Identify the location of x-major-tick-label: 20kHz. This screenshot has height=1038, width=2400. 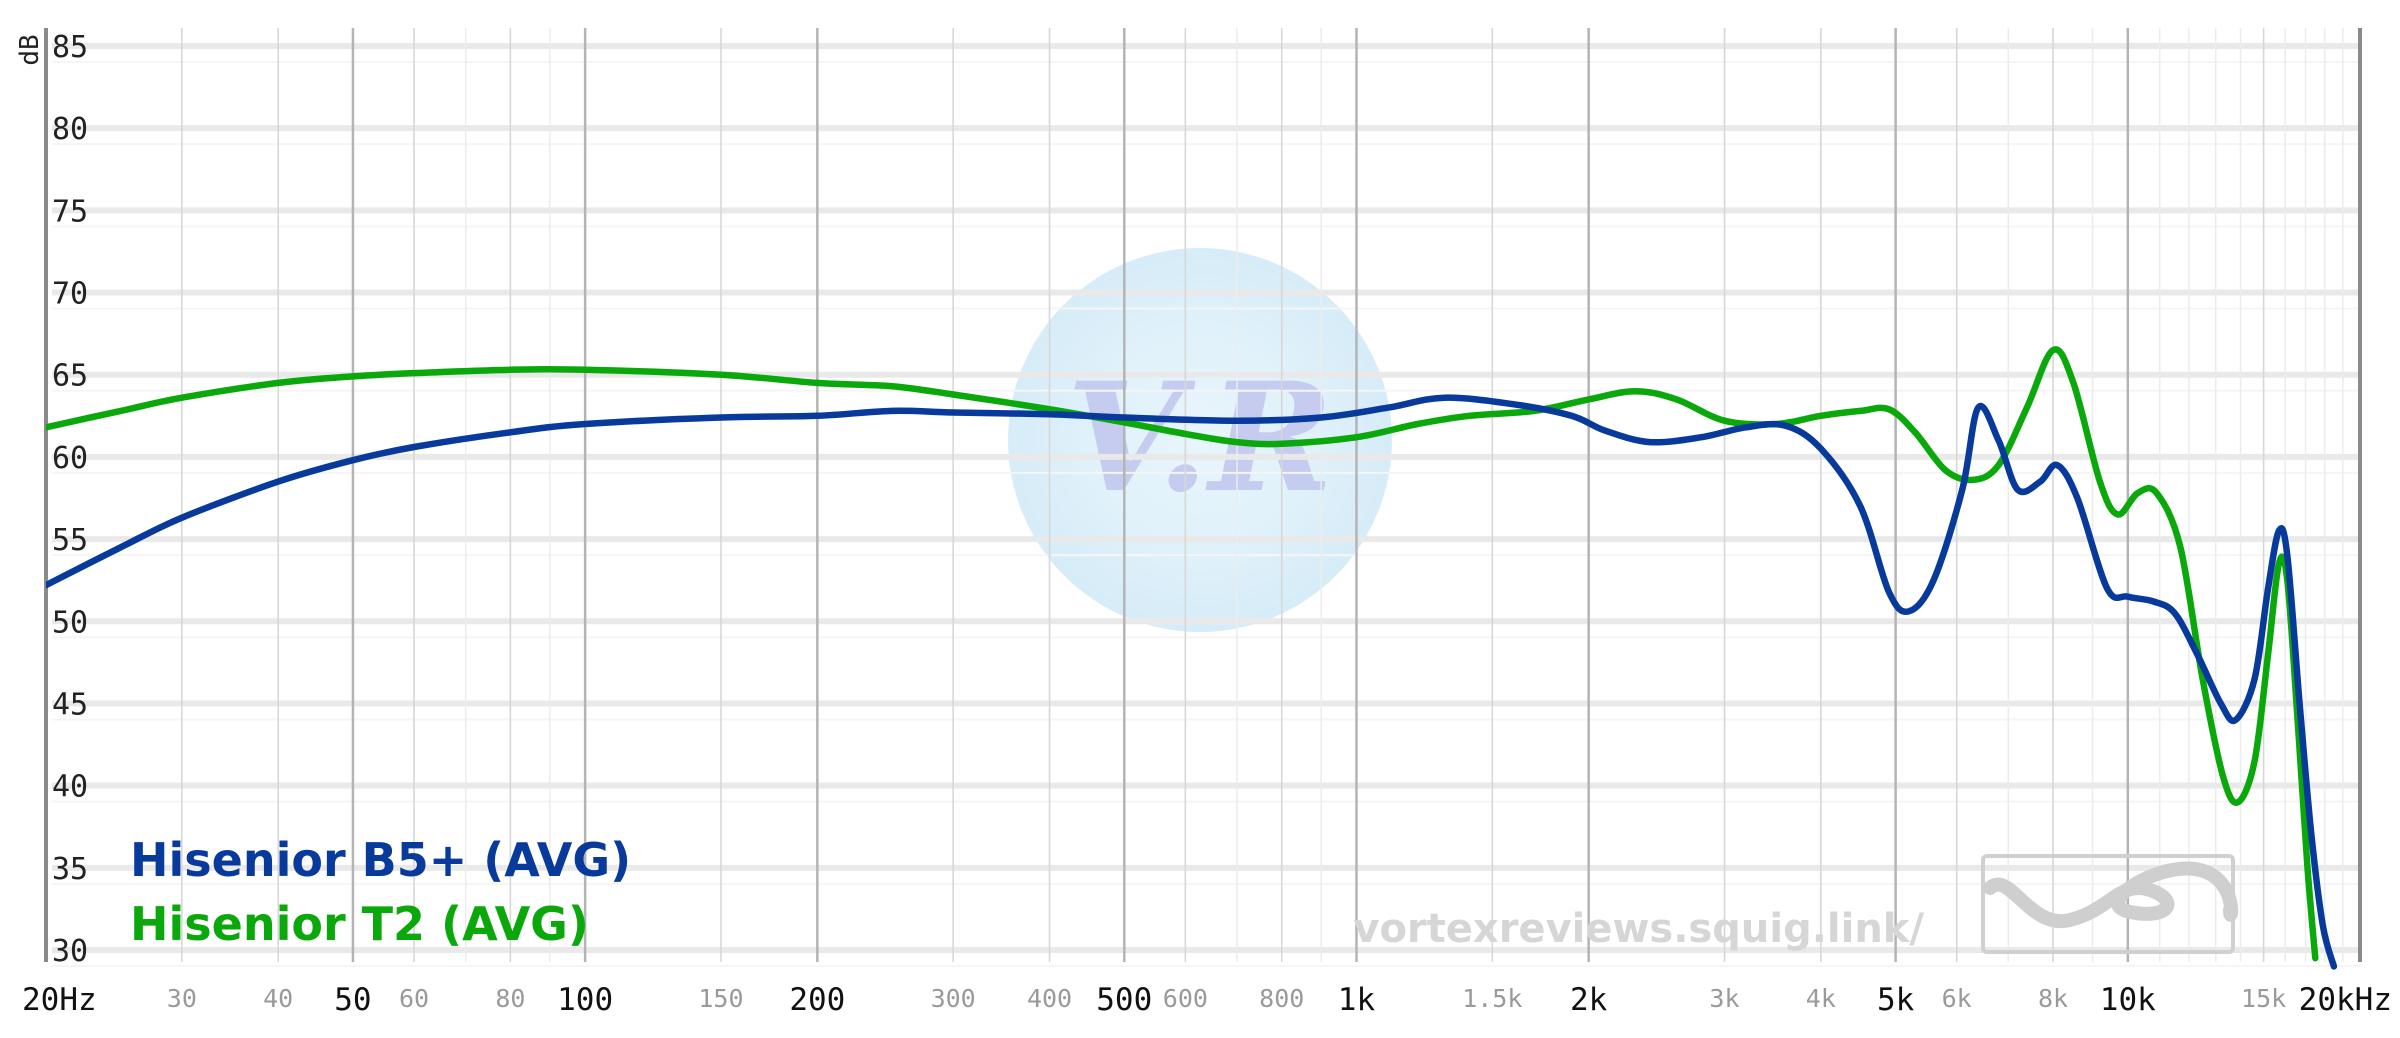
(2345, 1000).